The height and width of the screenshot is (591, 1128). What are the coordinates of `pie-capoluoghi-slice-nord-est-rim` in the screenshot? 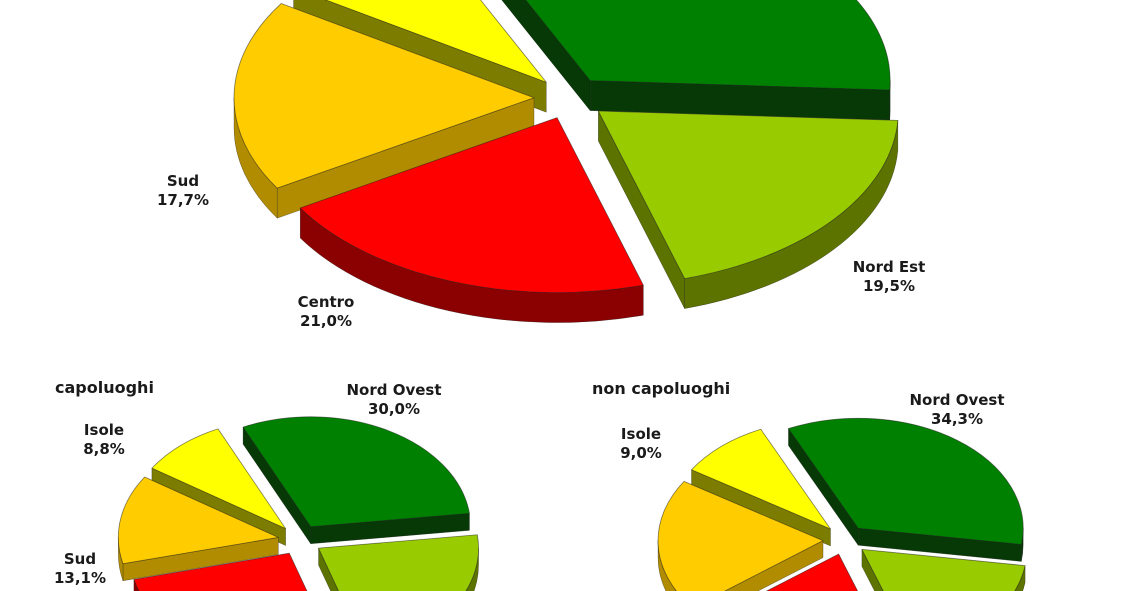 It's located at (472, 569).